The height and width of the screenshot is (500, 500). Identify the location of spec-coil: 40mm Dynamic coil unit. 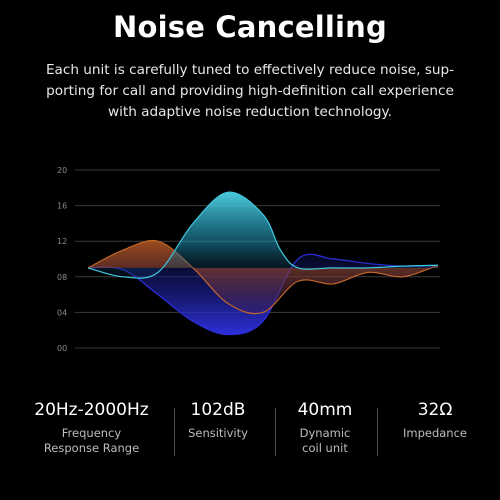
(325, 428).